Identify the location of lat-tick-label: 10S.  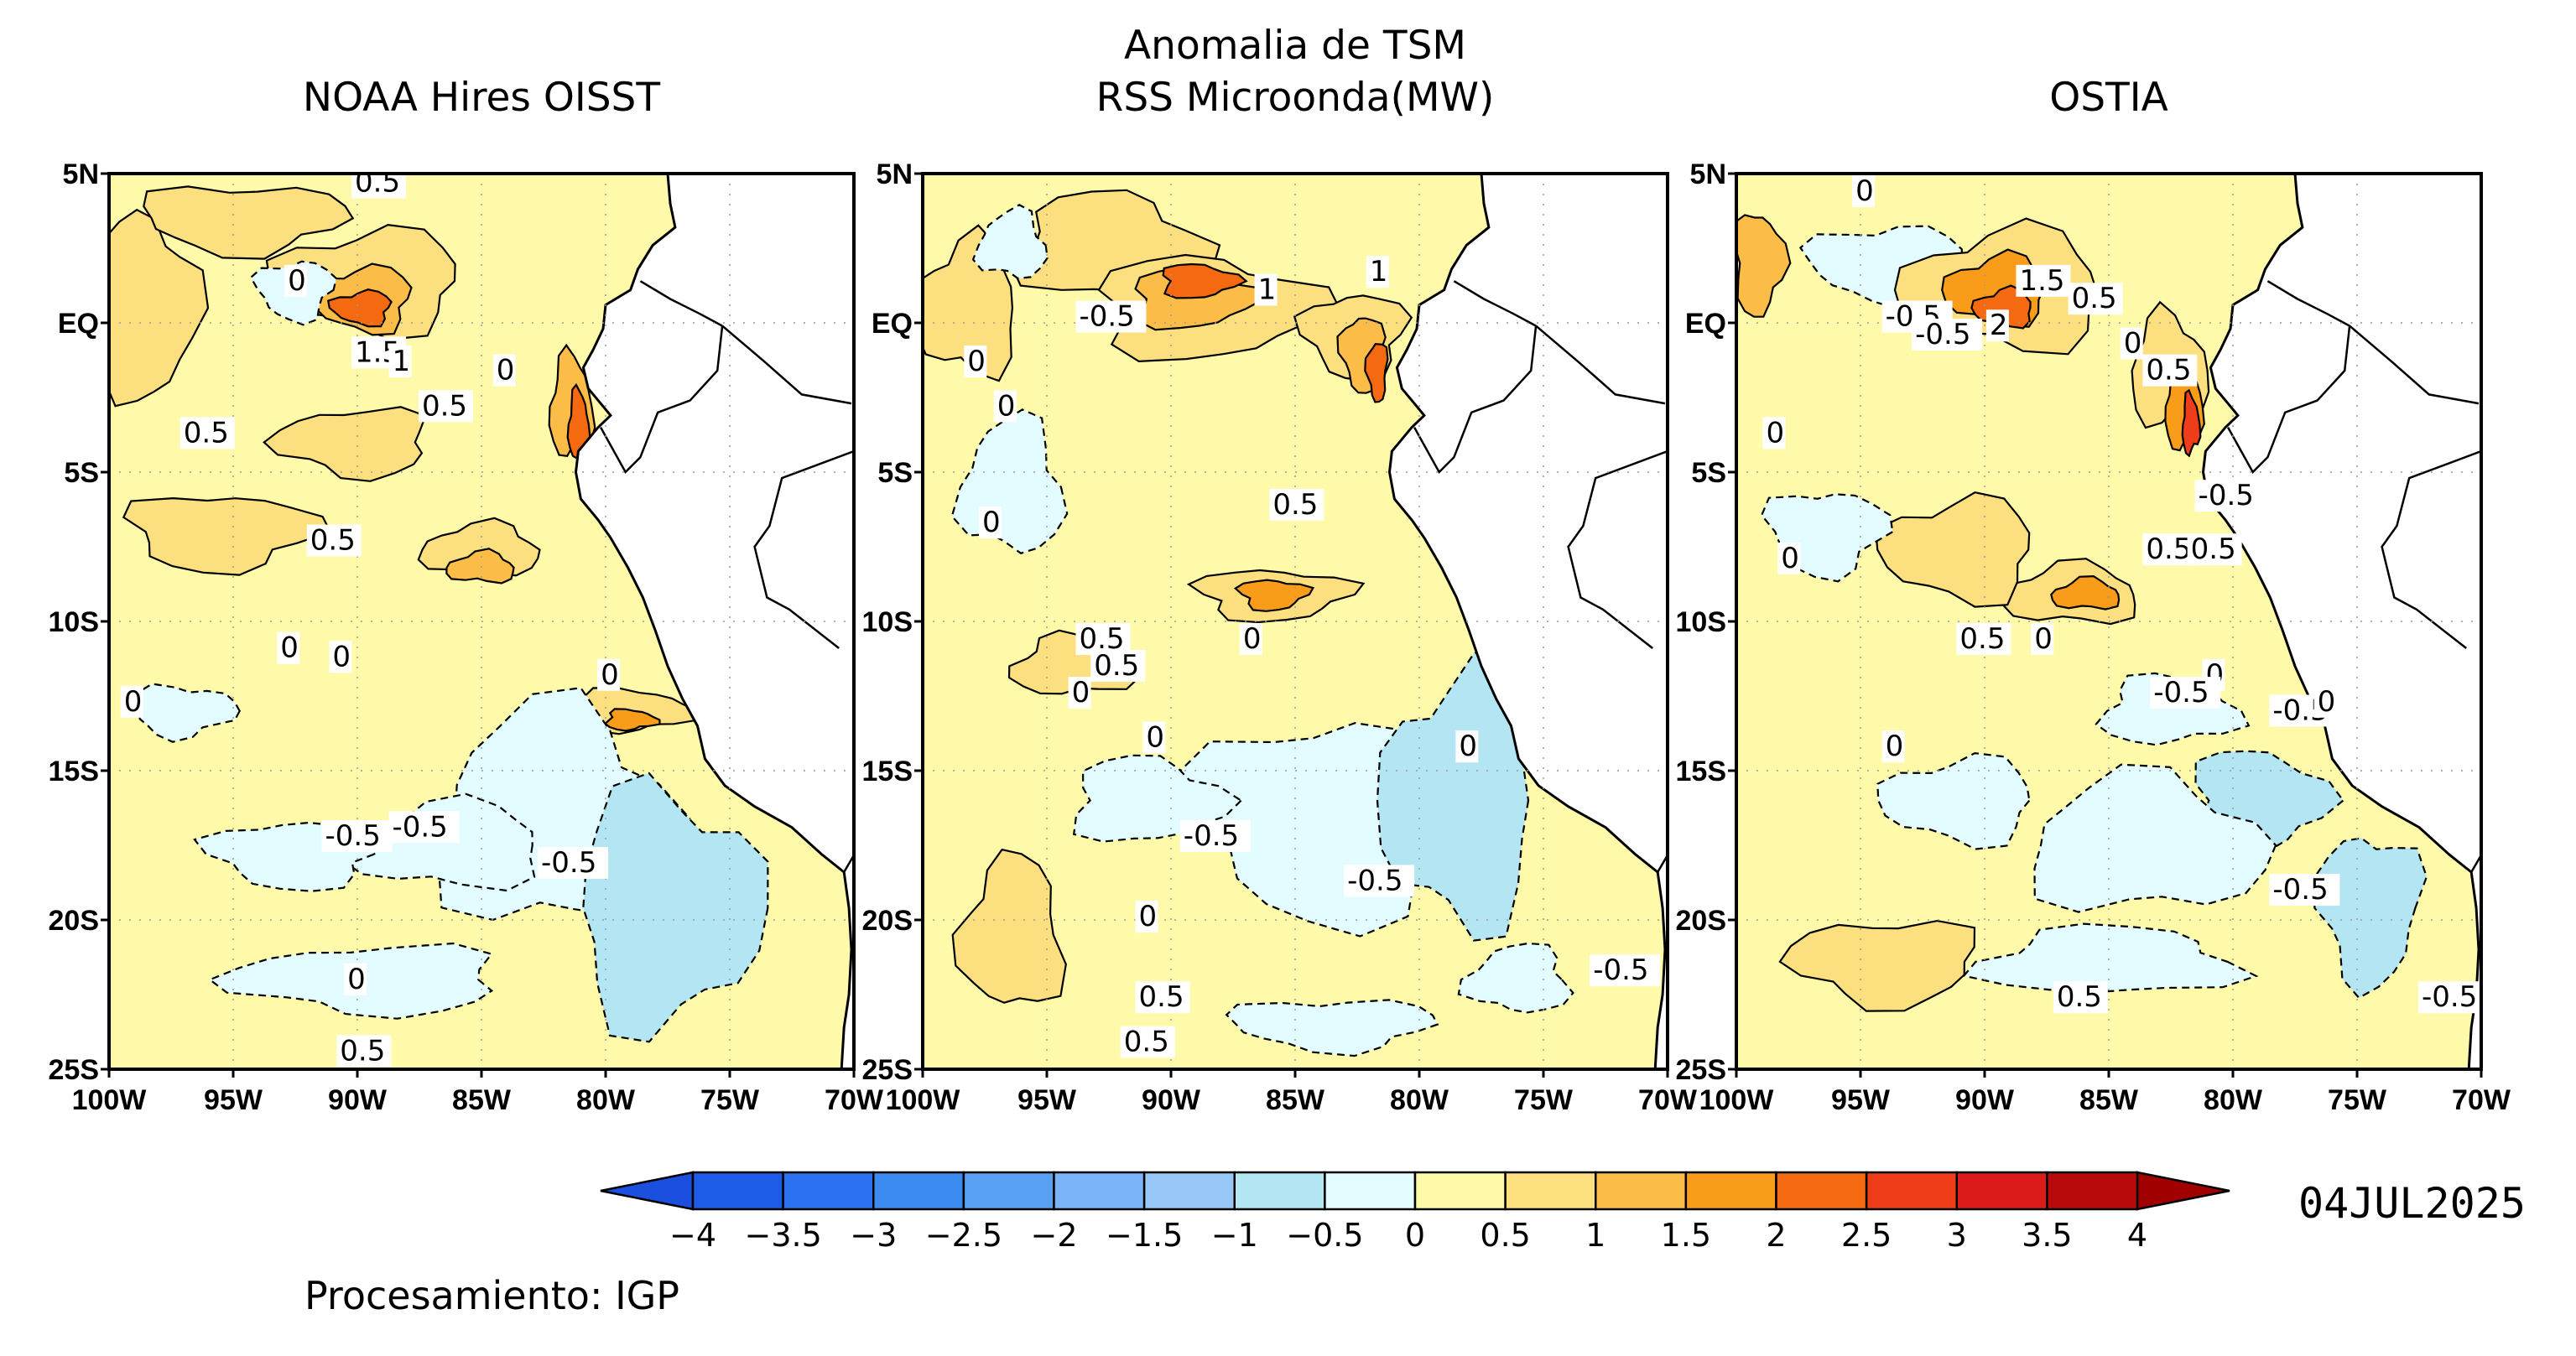
(887, 622).